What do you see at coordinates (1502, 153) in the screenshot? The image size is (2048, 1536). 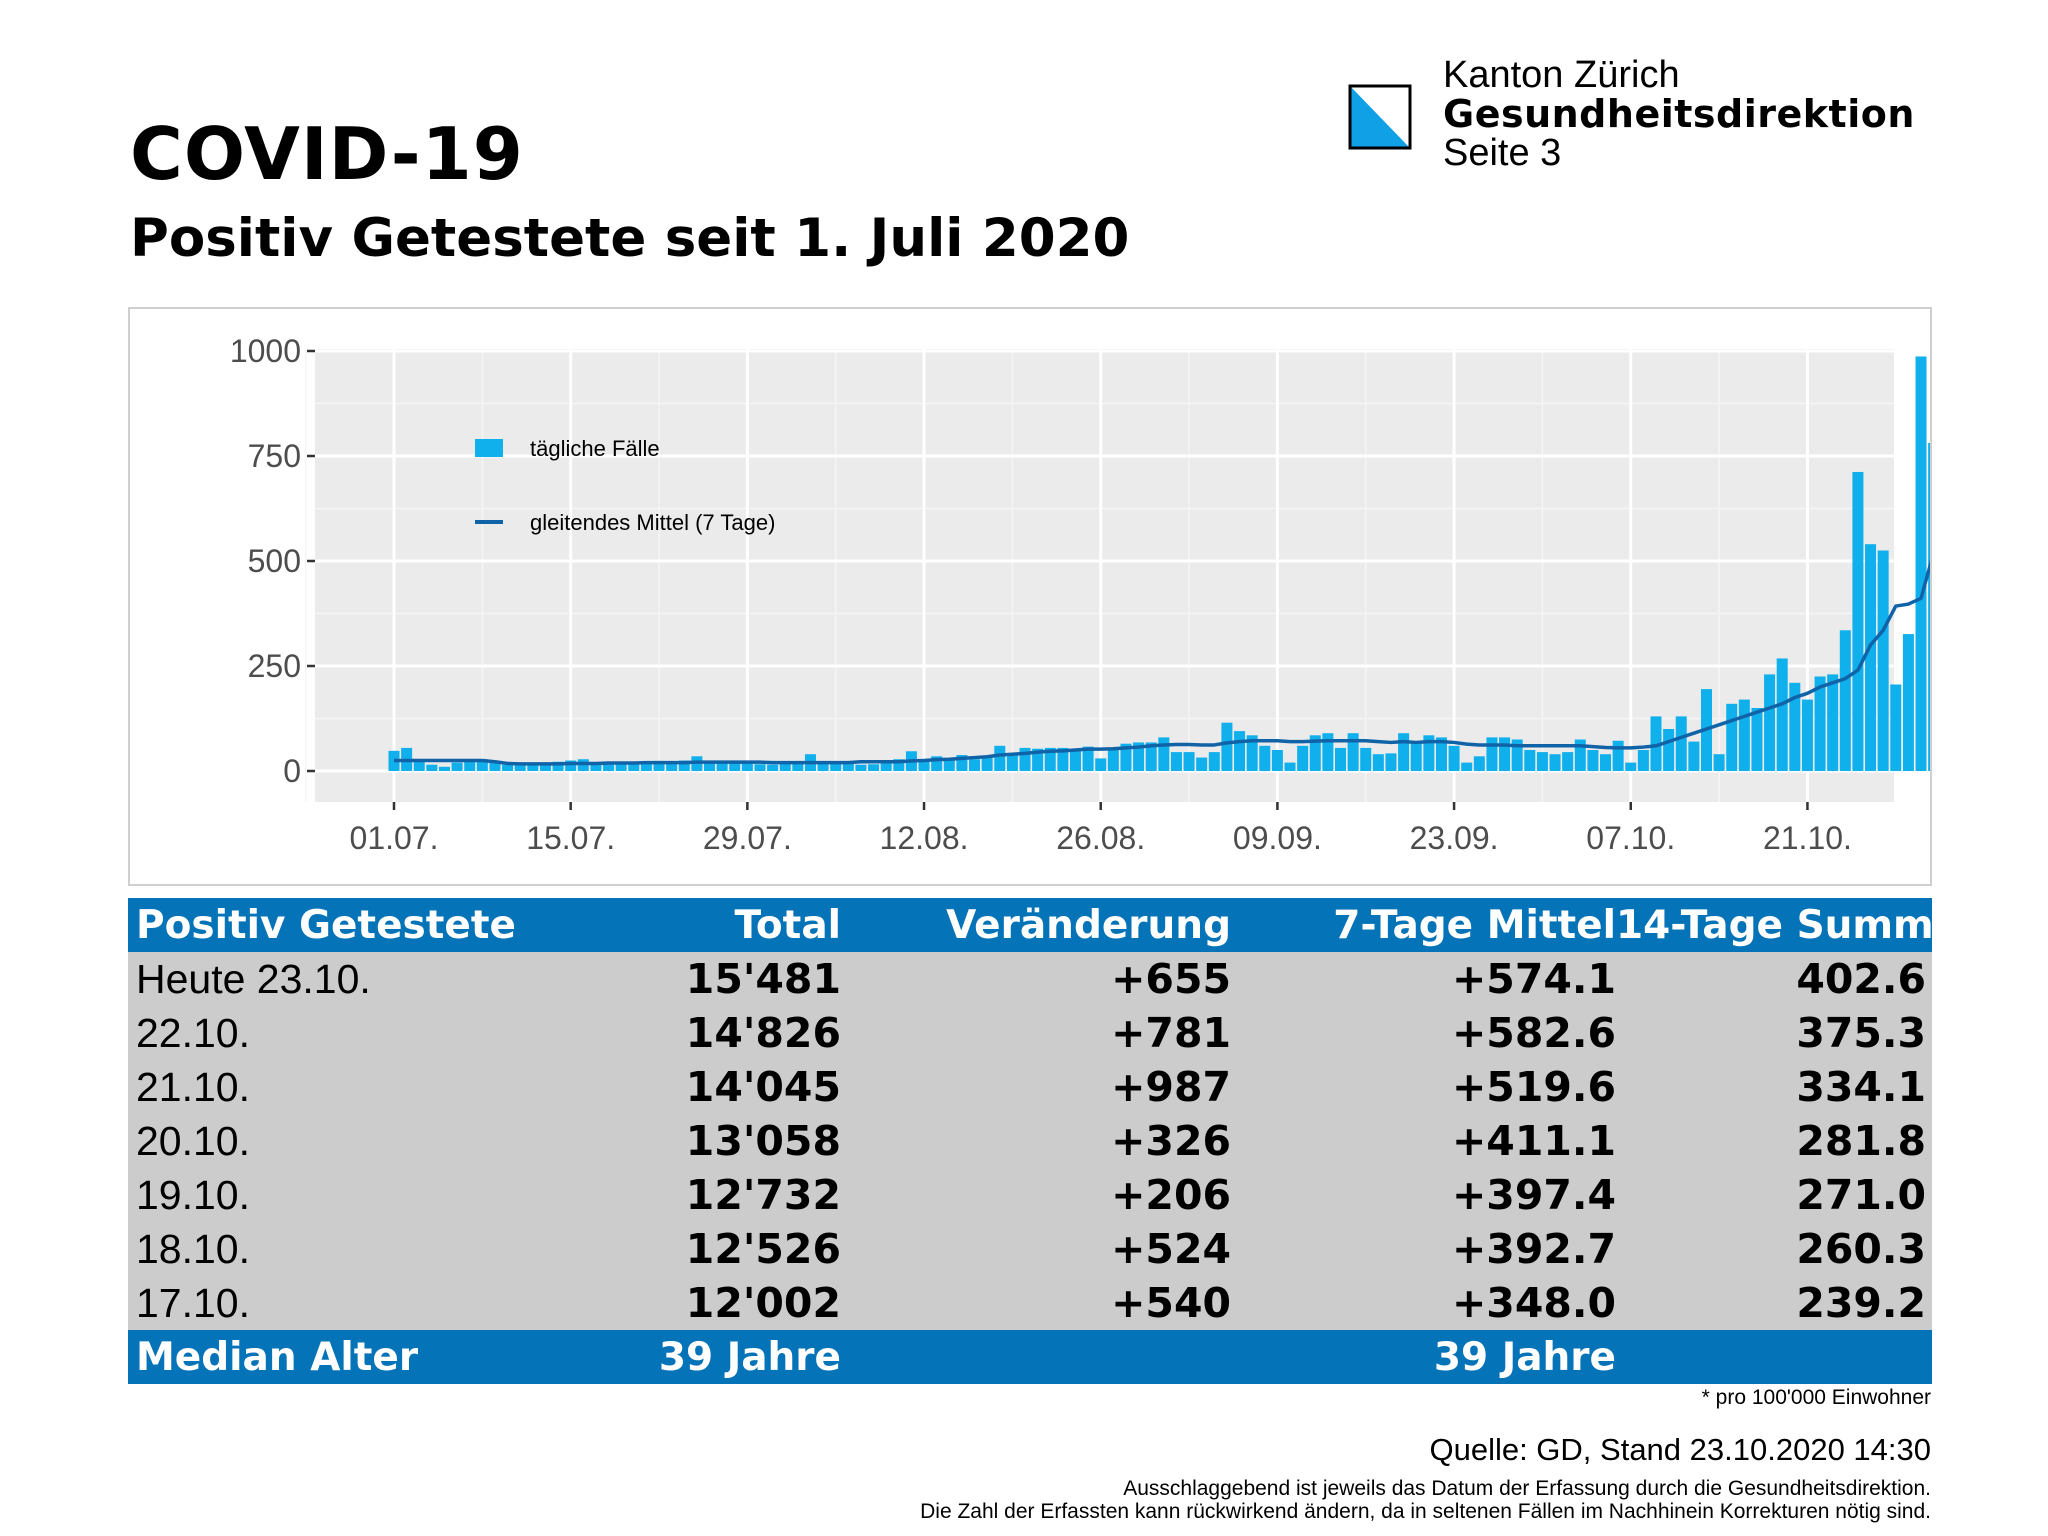 I see `page-number: Seite 3` at bounding box center [1502, 153].